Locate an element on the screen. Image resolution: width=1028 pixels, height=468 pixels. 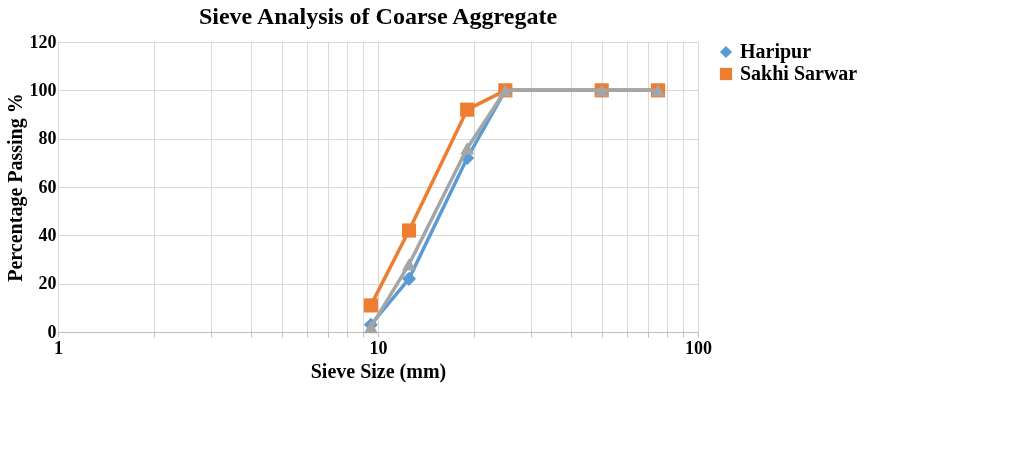
y-tick-label: 20 is located at coordinates (47, 283).